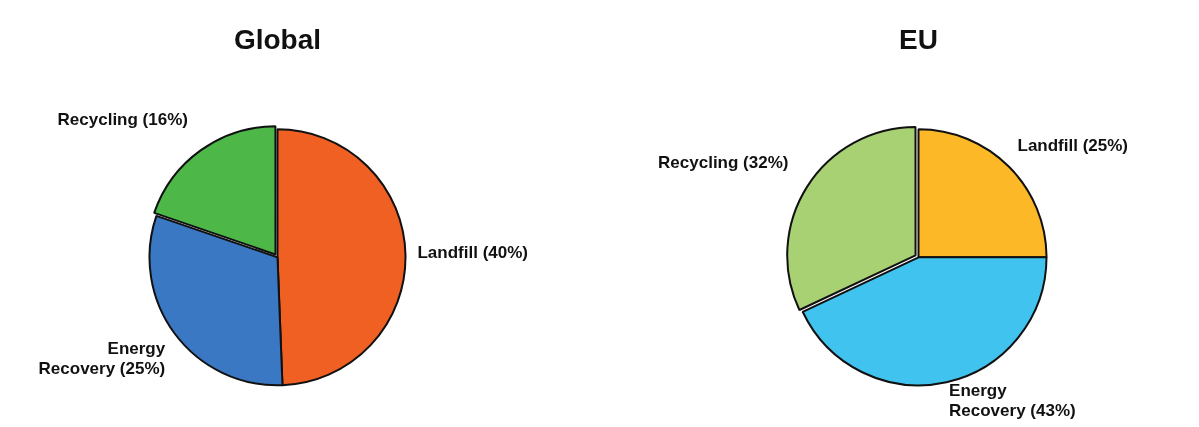 The width and height of the screenshot is (1199, 427). What do you see at coordinates (1012, 401) in the screenshot?
I see `slice-label: Energy Recovery (43%)` at bounding box center [1012, 401].